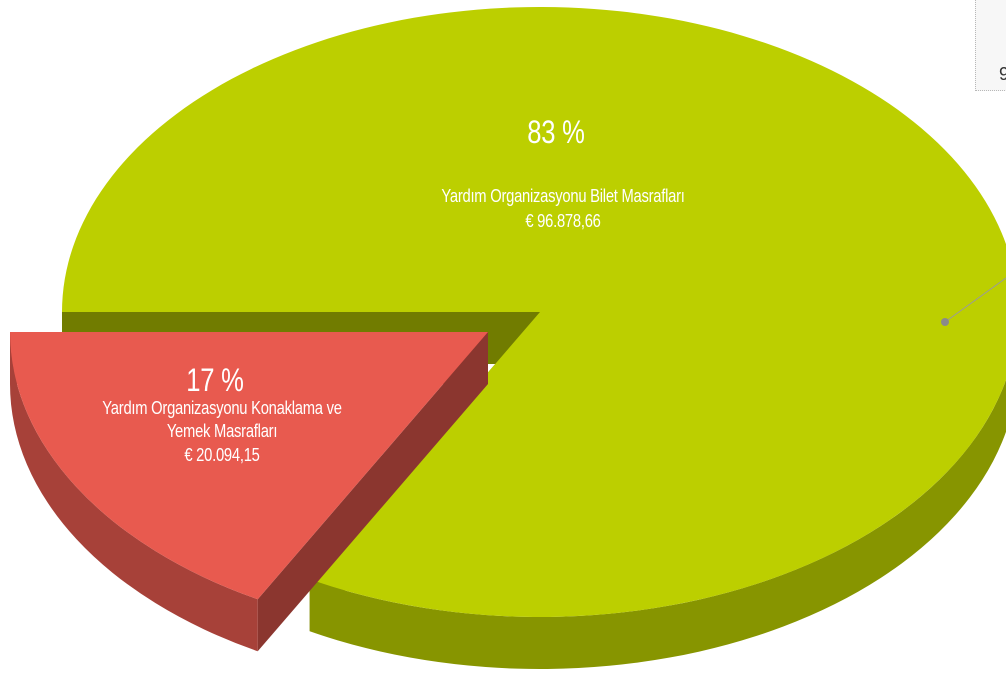 The height and width of the screenshot is (695, 1006). I want to click on tooltip: 9, so click(990, 45).